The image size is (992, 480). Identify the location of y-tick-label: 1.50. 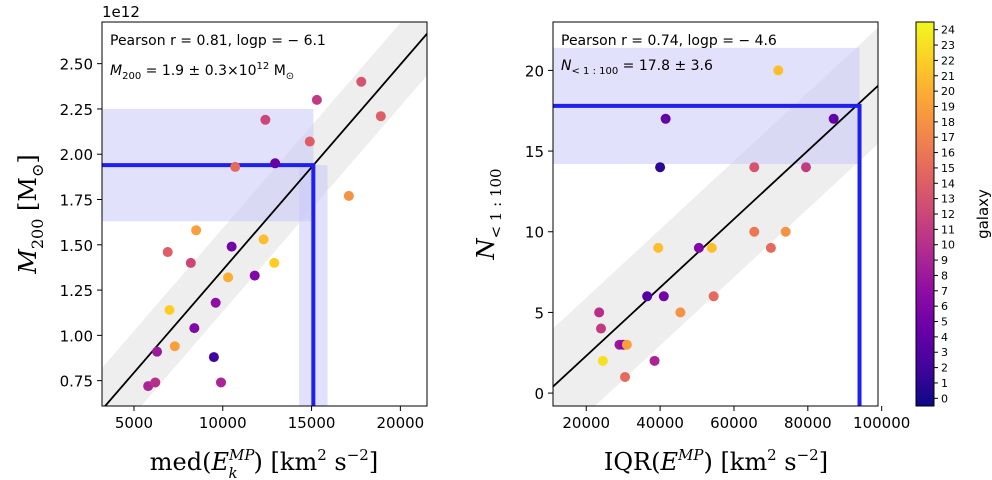
(76, 246).